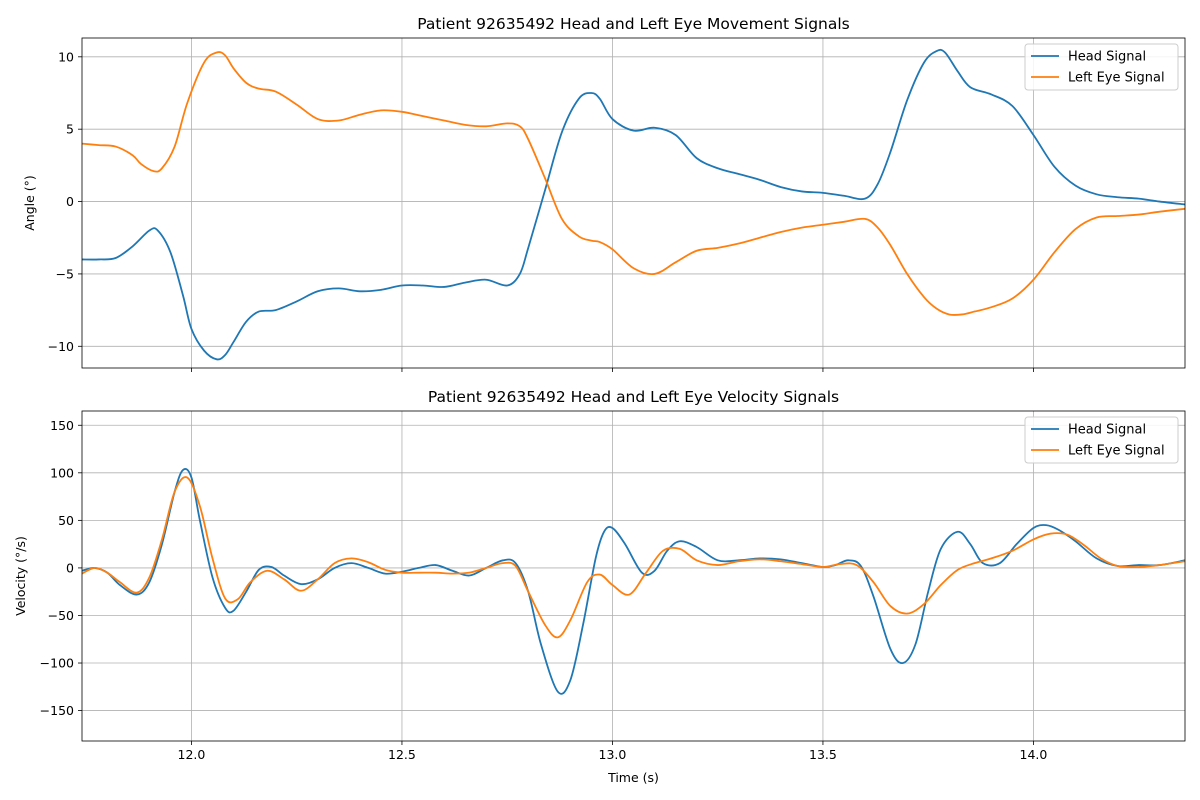  I want to click on y-tick-label-1: −5, so click(65, 273).